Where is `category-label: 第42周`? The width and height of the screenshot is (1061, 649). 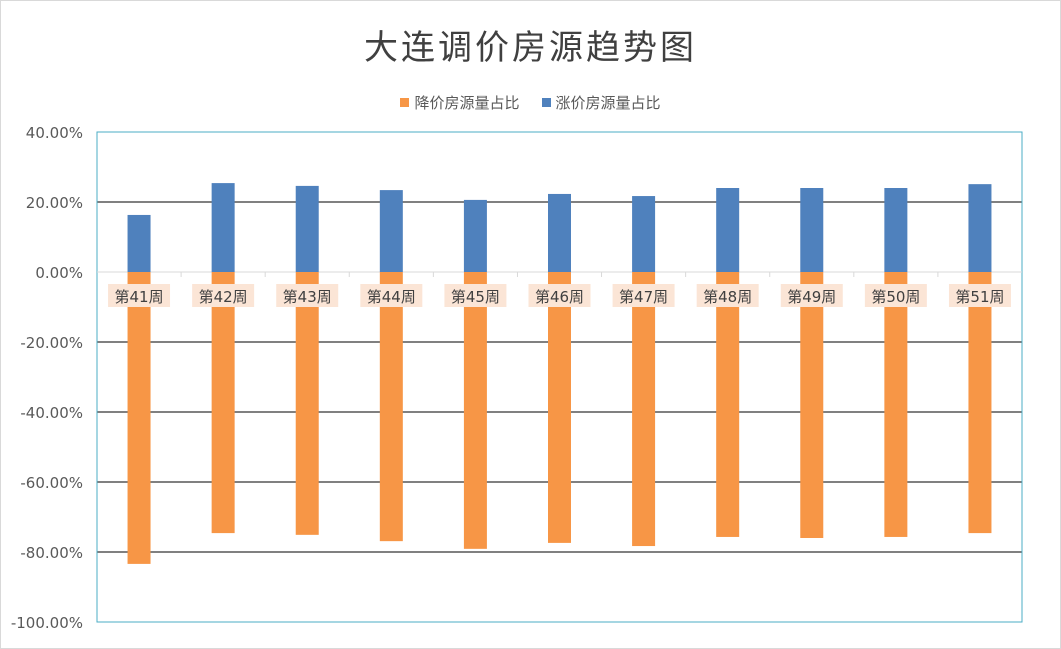 category-label: 第42周 is located at coordinates (223, 297).